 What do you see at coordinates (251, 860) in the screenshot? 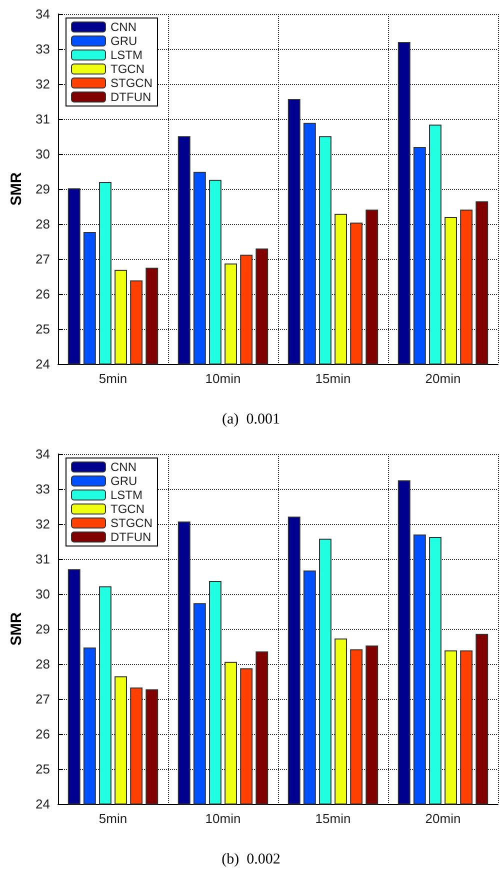
I see `text: (b) 0.002` at bounding box center [251, 860].